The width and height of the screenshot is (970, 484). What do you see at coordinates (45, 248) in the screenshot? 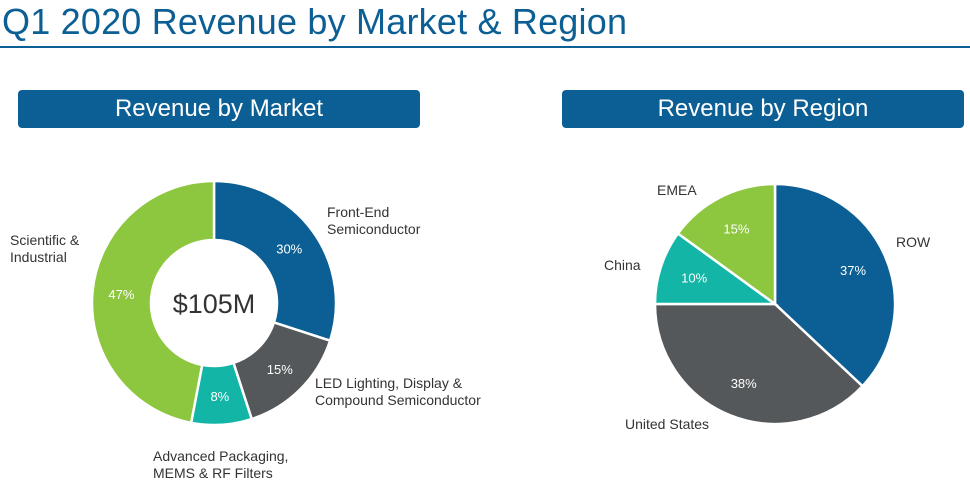
I see `category-label-scientific-industrial: Scientific & Industrial` at bounding box center [45, 248].